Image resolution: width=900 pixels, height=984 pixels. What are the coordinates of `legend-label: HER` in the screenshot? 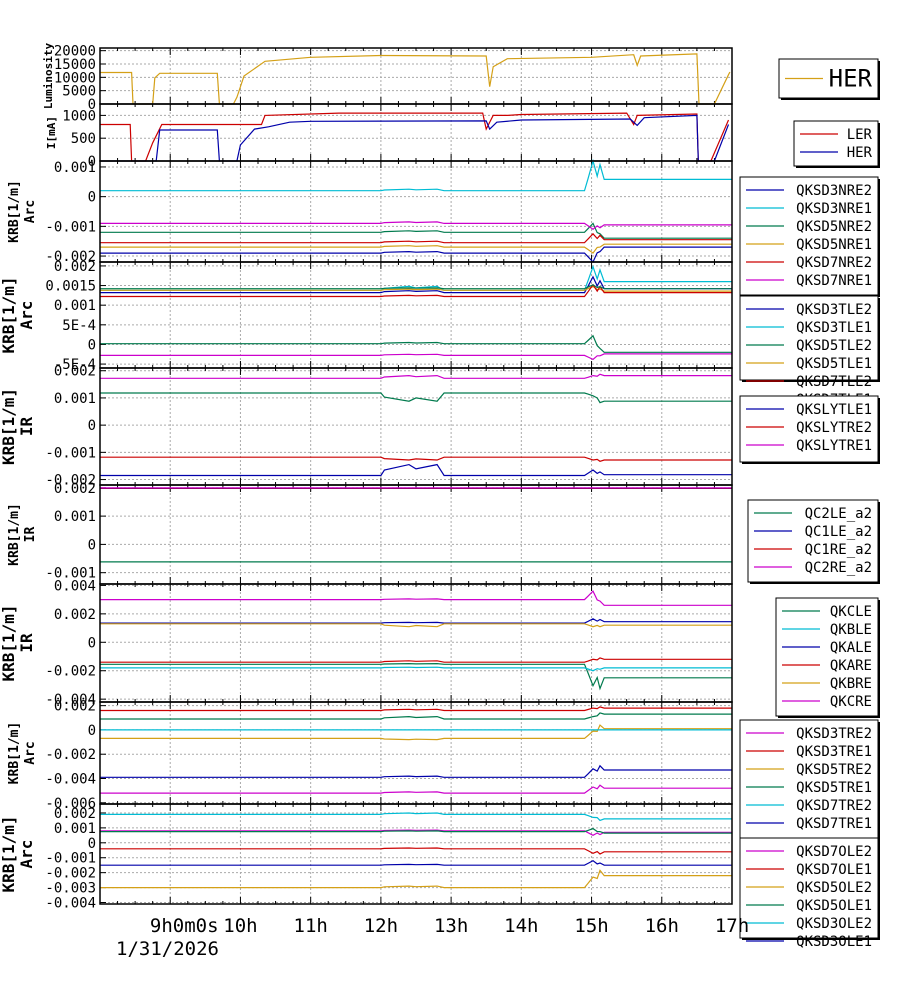 It's located at (851, 79).